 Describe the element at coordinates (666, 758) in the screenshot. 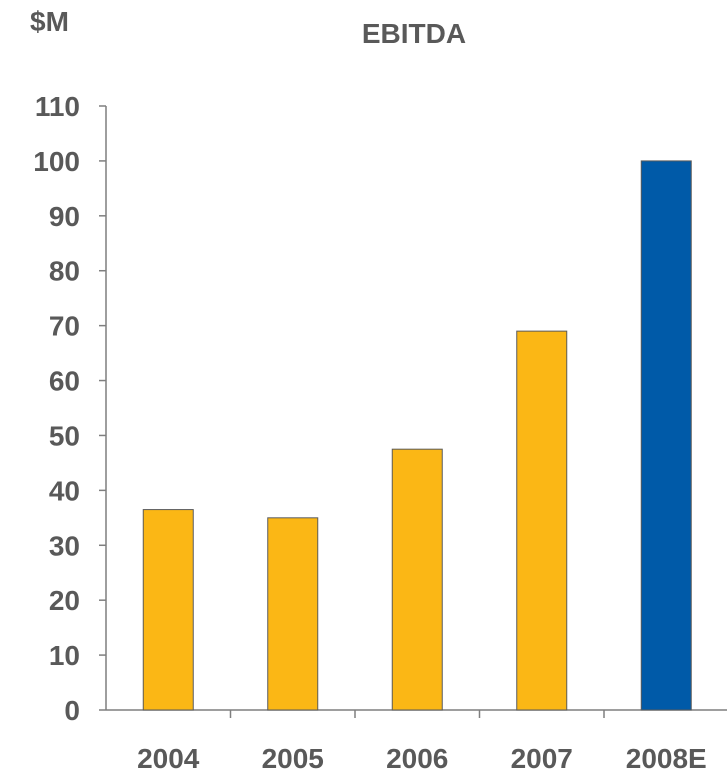

I see `x-tick-label: 2008E` at that location.